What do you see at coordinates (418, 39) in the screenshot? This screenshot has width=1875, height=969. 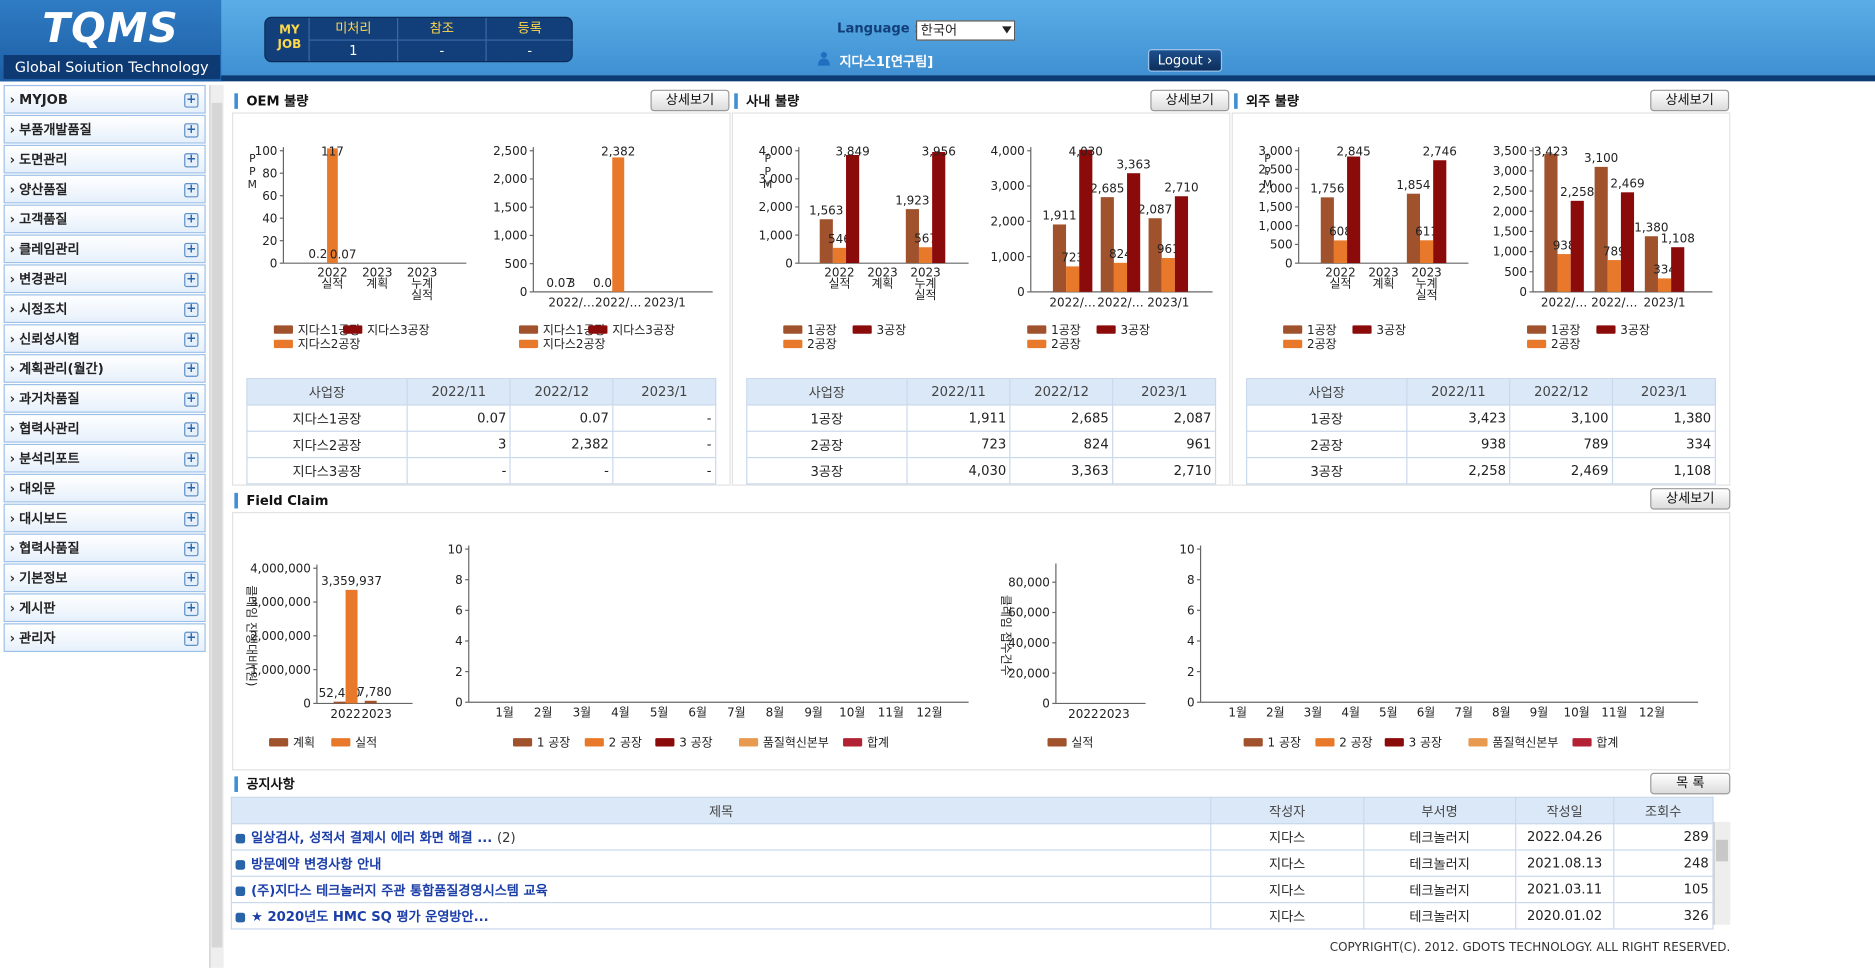 I see `myjob-box: MY JOB 미처리 1 참조 - 등록 -` at bounding box center [418, 39].